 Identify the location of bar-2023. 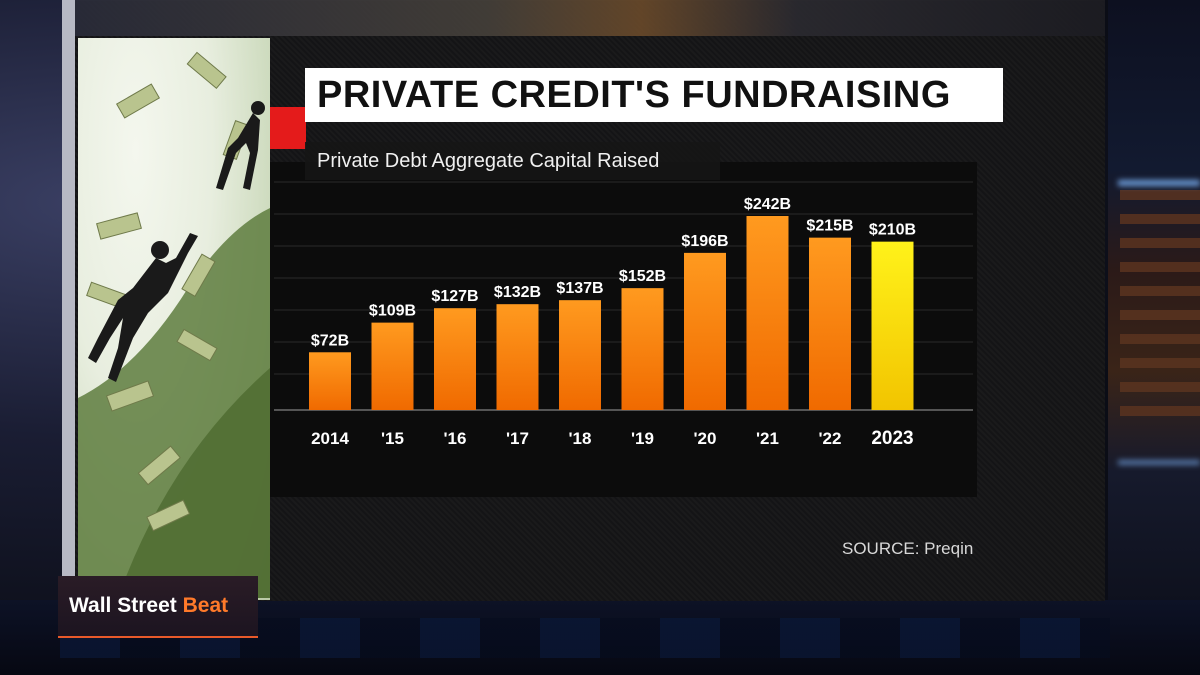
(892, 325).